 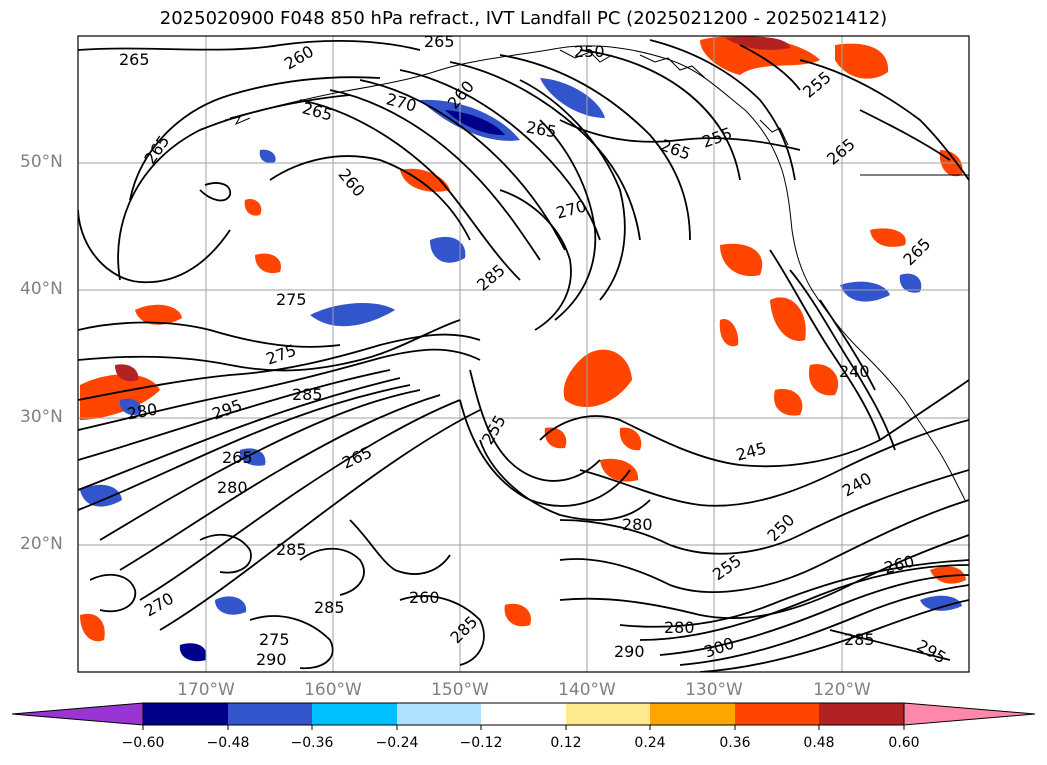 I want to click on colorbar-tick-label: −0.24, so click(x=397, y=743).